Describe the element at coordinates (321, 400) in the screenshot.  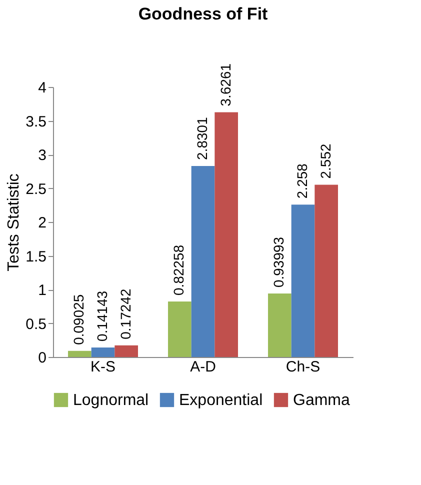
I see `legend-label: Gamma` at that location.